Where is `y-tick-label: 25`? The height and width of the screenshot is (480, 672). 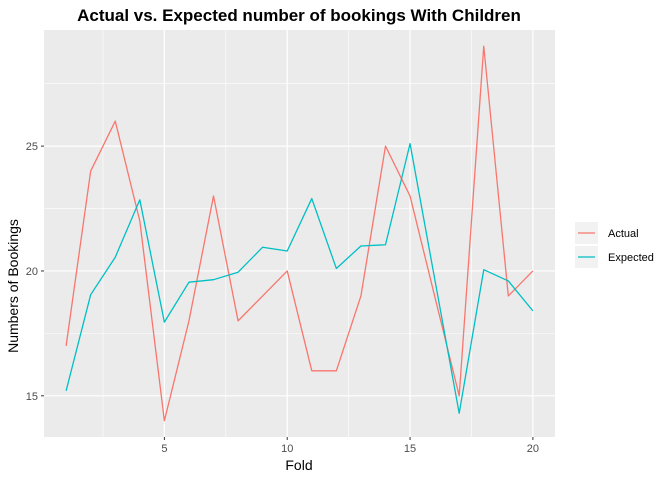 y-tick-label: 25 is located at coordinates (32, 147).